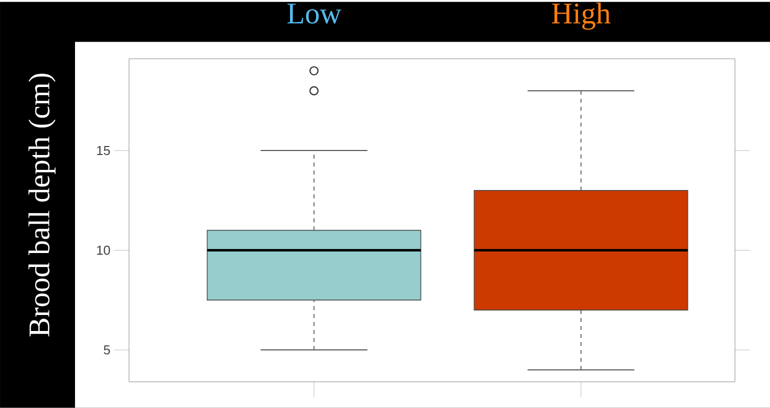  I want to click on y-tick-label: 10, so click(103, 250).